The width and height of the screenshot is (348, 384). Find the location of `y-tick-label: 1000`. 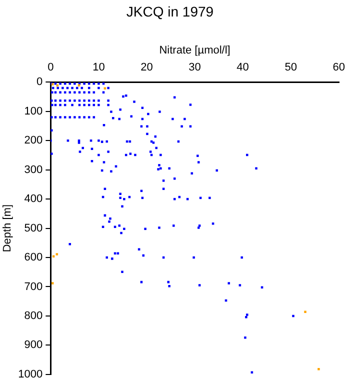

y-tick-label: 1000 is located at coordinates (30, 374).